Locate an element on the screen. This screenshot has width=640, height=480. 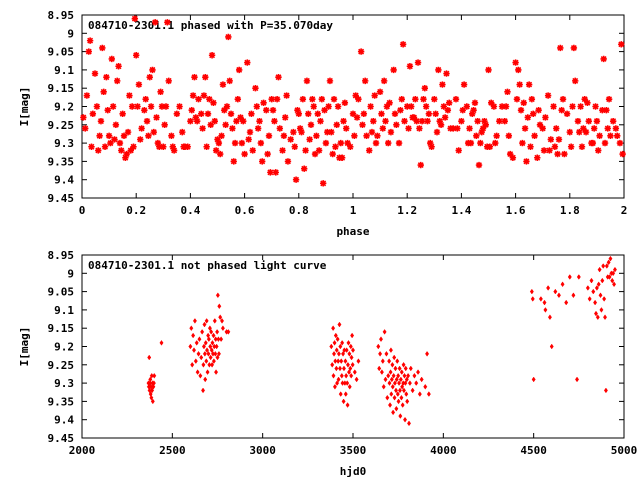
top-x-tick-label: 0.4 is located at coordinates (190, 210).